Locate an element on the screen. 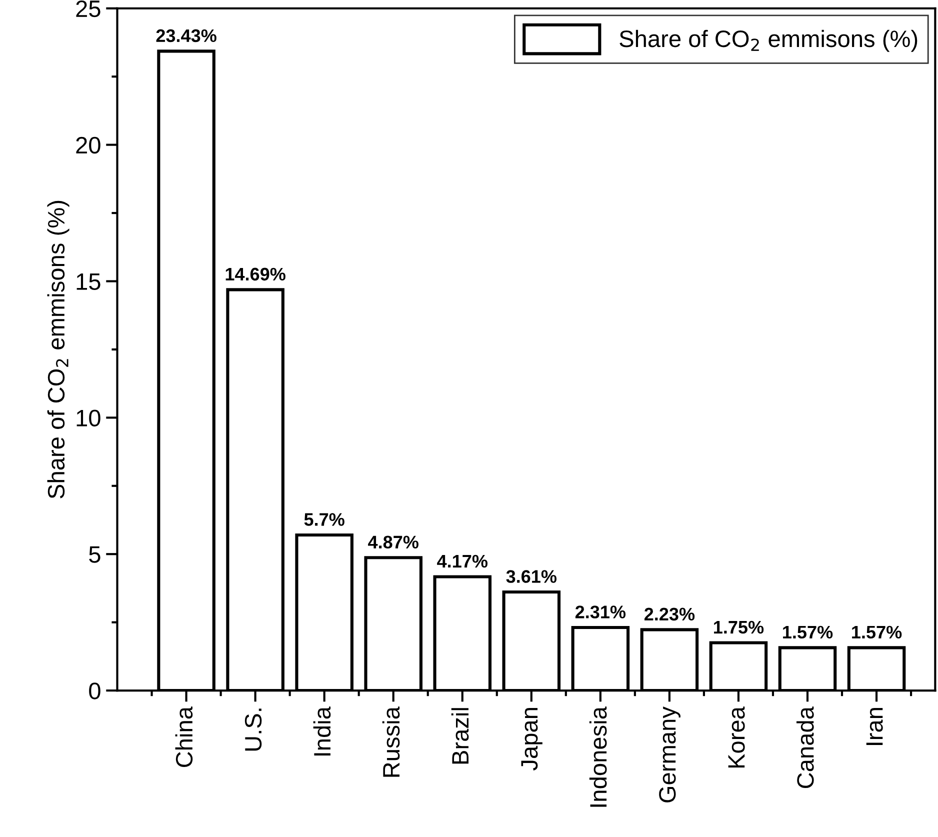 The width and height of the screenshot is (938, 837). y-tick-label: 15 is located at coordinates (88, 282).